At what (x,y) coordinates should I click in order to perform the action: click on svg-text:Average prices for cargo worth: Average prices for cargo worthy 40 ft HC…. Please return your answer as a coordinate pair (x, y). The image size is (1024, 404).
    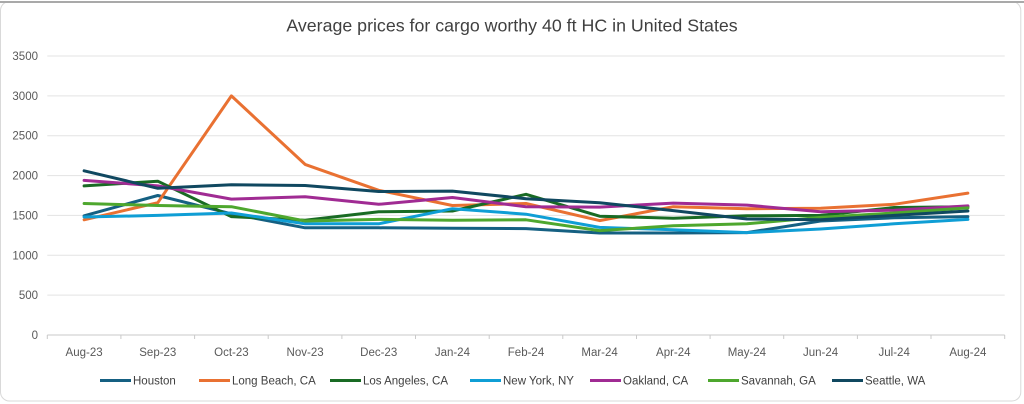
    Looking at the image, I should click on (511, 26).